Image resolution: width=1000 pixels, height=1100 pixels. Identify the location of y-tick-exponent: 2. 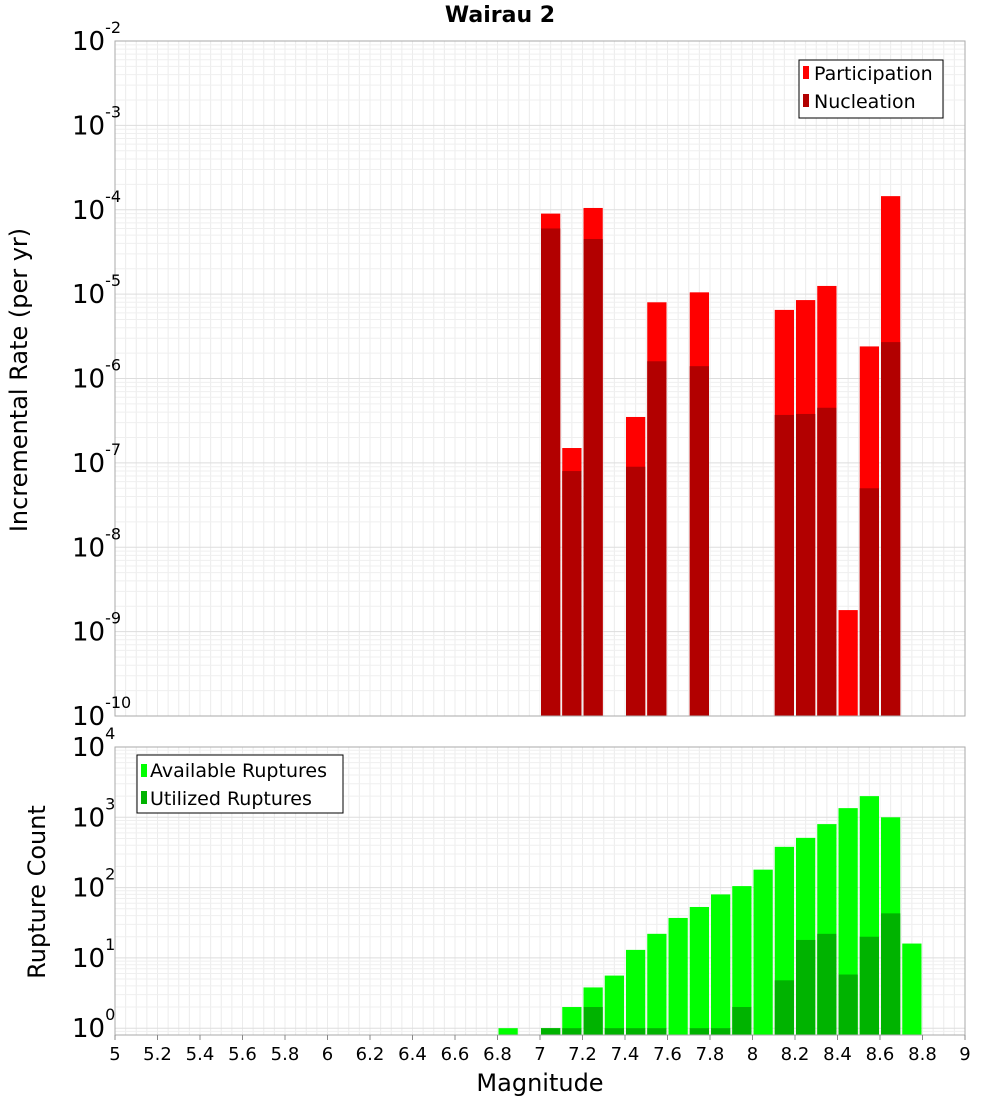
(110, 874).